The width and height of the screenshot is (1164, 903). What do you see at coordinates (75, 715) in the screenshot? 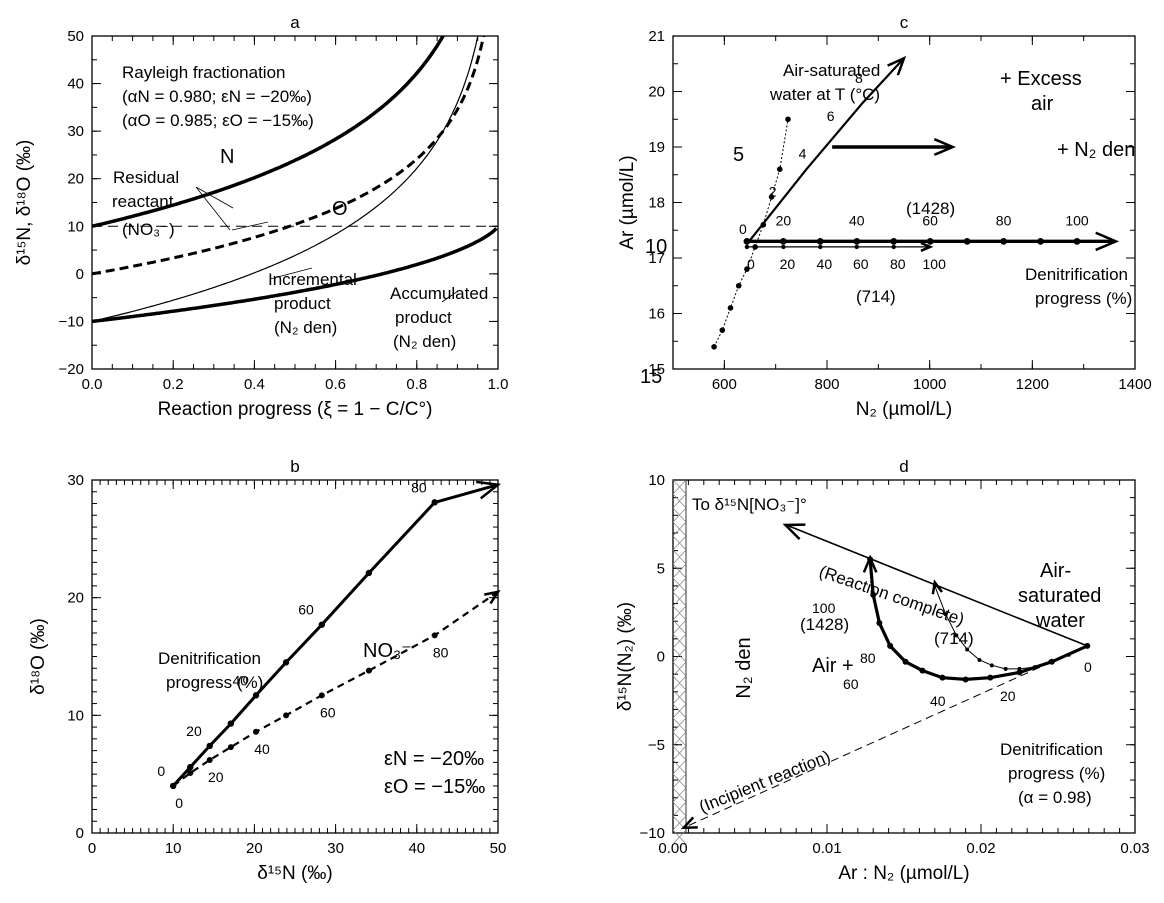
I see `y-tick-label: 10` at bounding box center [75, 715].